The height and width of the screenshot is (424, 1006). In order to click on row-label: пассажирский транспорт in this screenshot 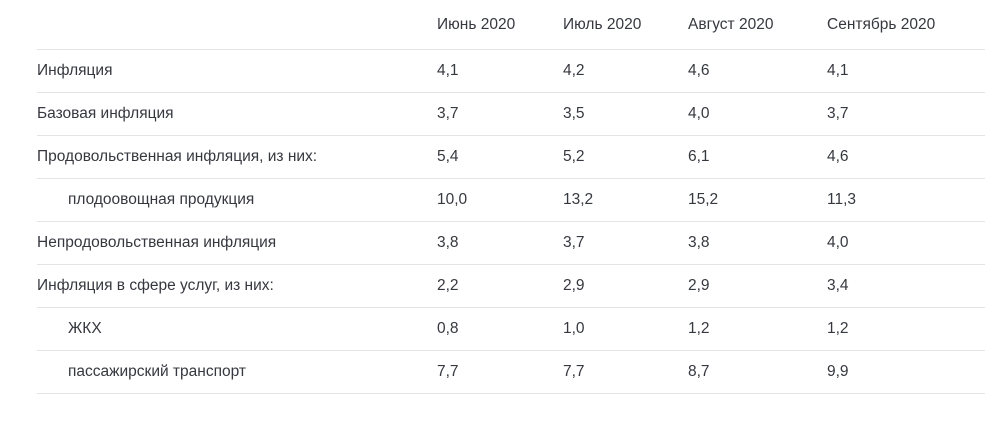, I will do `click(237, 372)`.